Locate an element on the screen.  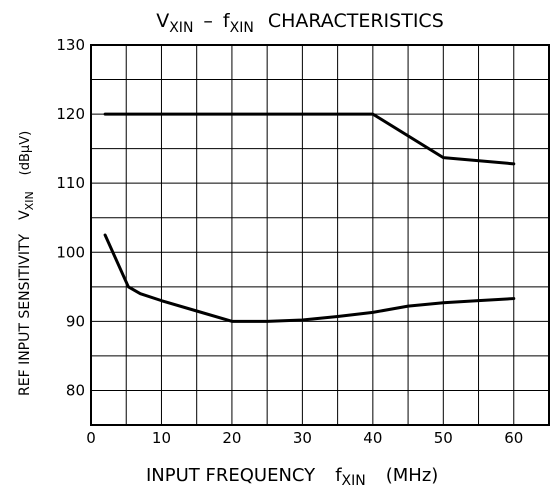
x-tick-label: 20 is located at coordinates (231, 438).